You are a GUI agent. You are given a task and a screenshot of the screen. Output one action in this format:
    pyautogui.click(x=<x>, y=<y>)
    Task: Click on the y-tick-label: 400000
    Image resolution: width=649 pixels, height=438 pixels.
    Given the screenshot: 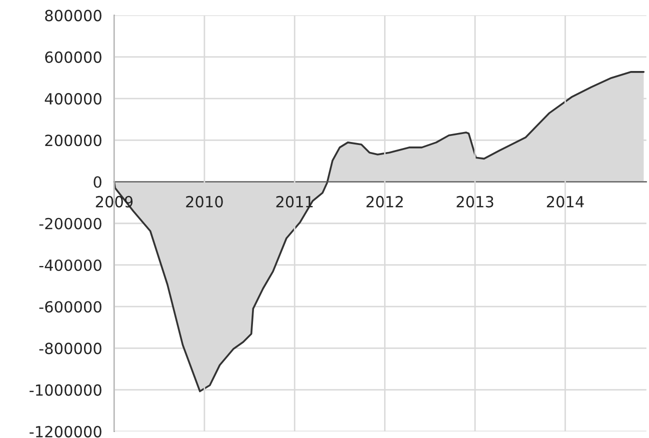 What is the action you would take?
    pyautogui.click(x=73, y=99)
    